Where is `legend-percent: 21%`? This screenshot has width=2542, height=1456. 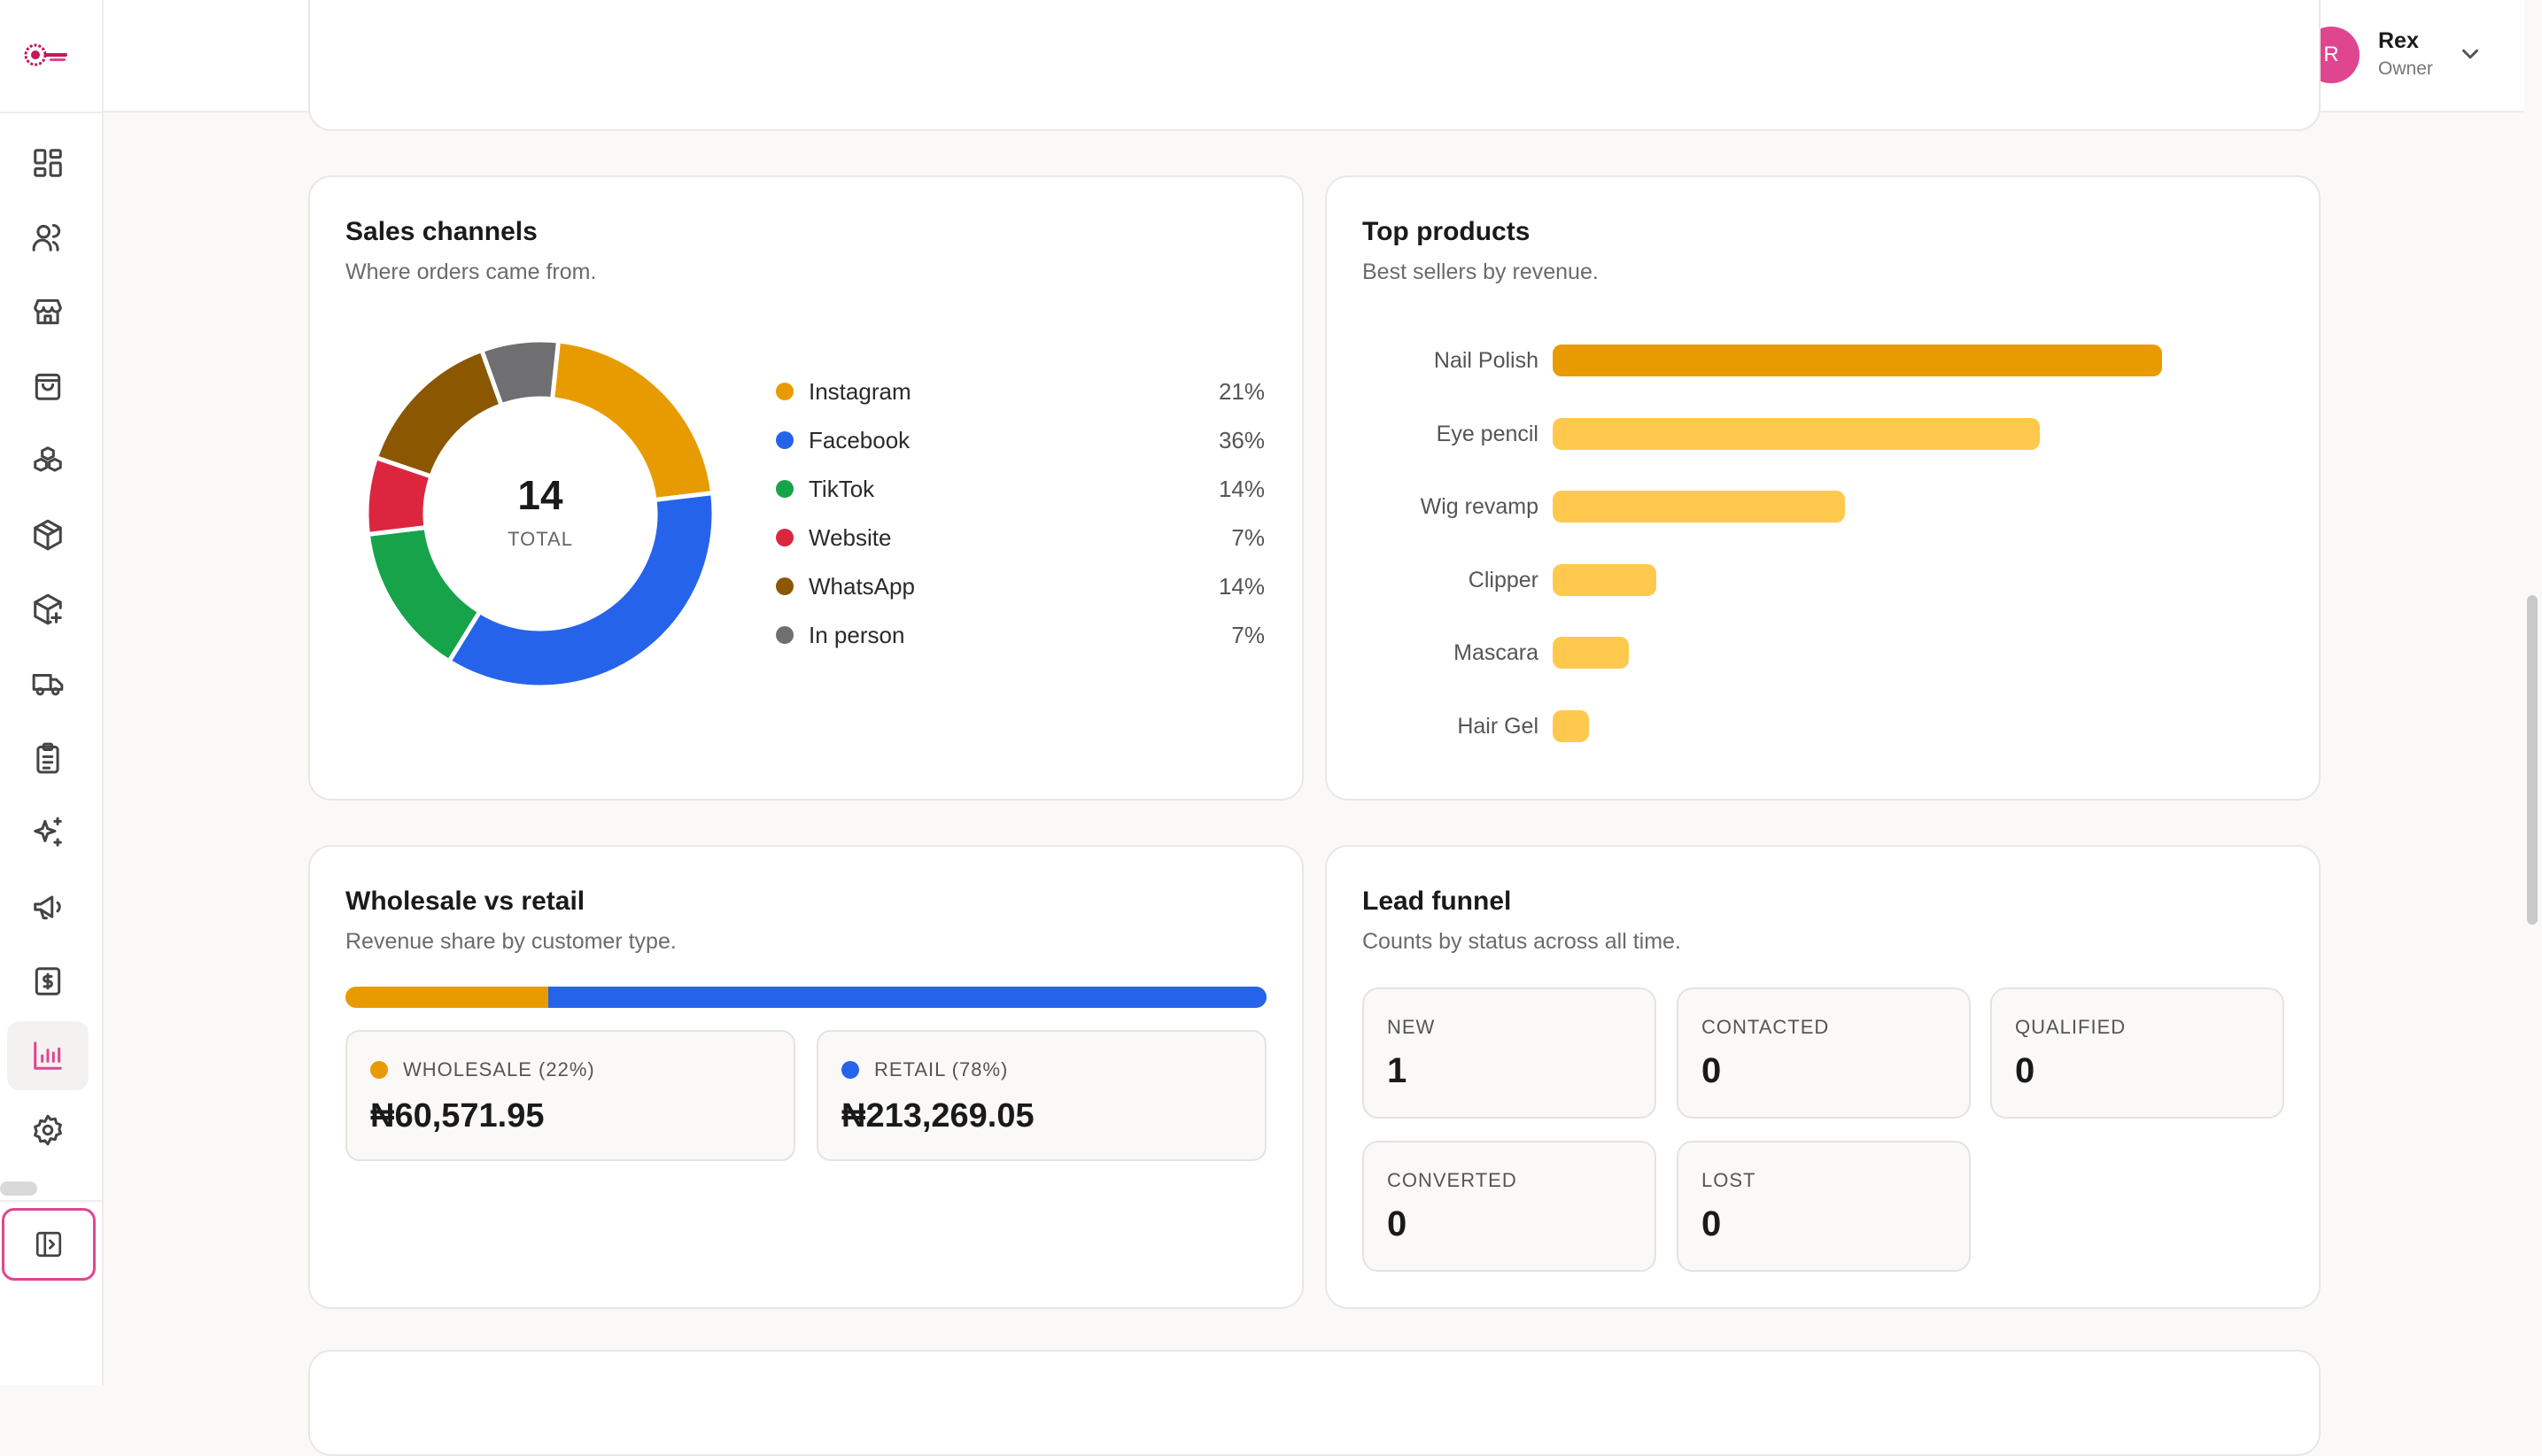
legend-percent: 21% is located at coordinates (1241, 391).